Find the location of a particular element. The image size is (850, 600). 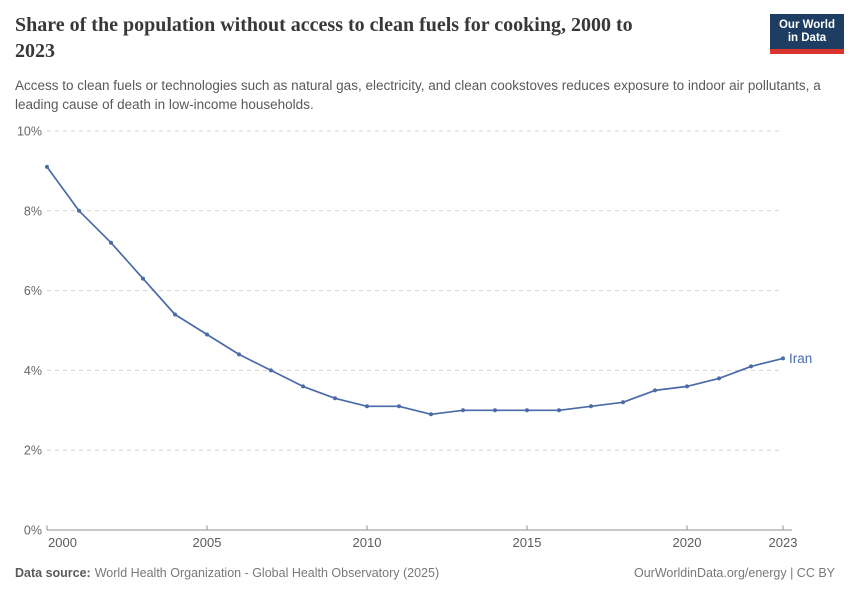

owid-logo: Our World in Data is located at coordinates (807, 34).